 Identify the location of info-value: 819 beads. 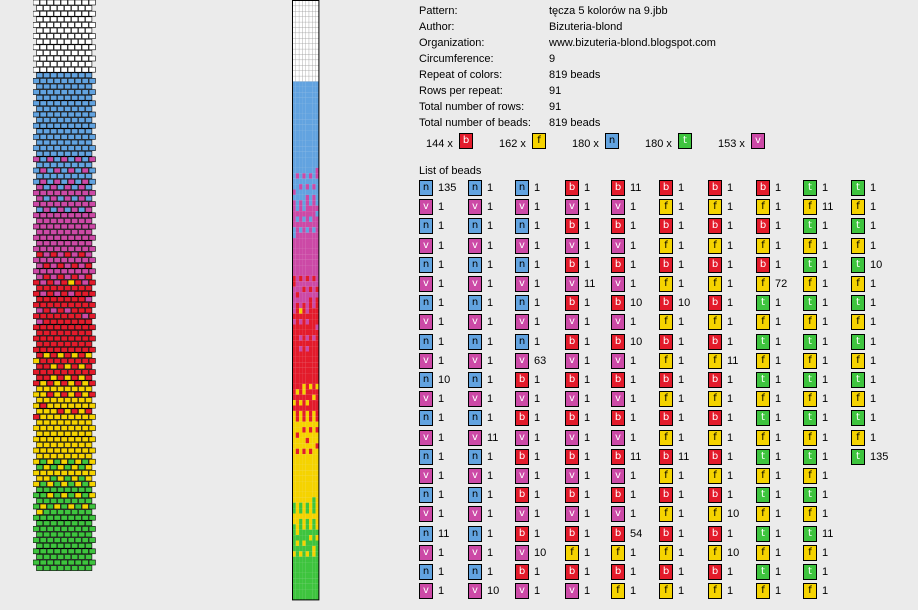
(575, 123).